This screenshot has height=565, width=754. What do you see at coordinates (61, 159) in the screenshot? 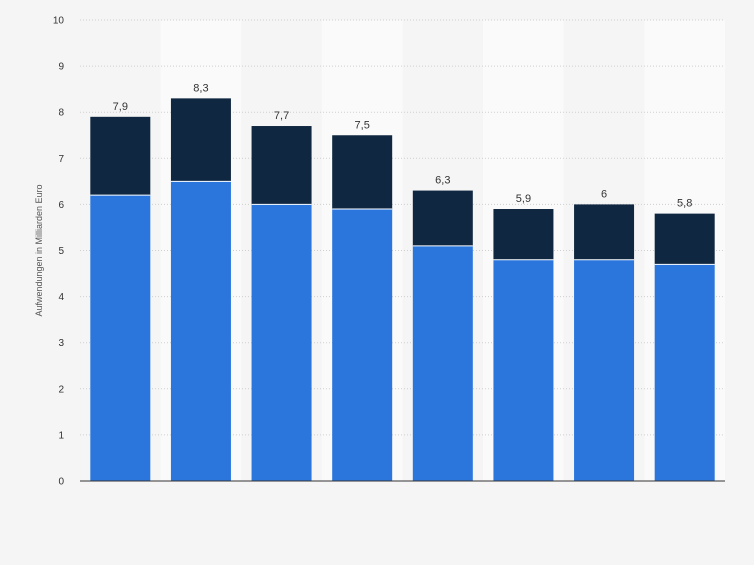
I see `y-tick-label: 7` at bounding box center [61, 159].